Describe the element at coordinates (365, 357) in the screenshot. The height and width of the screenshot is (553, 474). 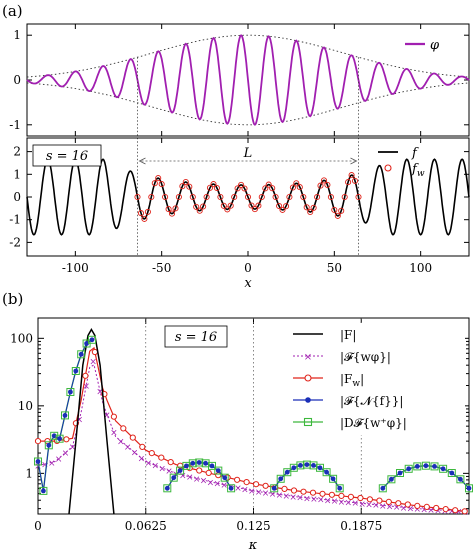
I see `legend-b2-label: |𝓕{wφ}|` at that location.